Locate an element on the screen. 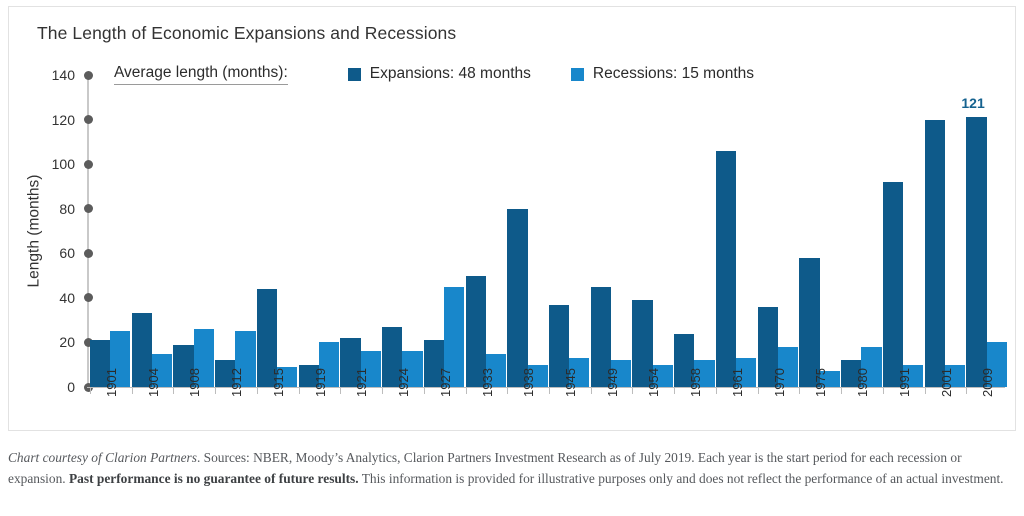  y-axis-tick-label: 120 is located at coordinates (63, 119).